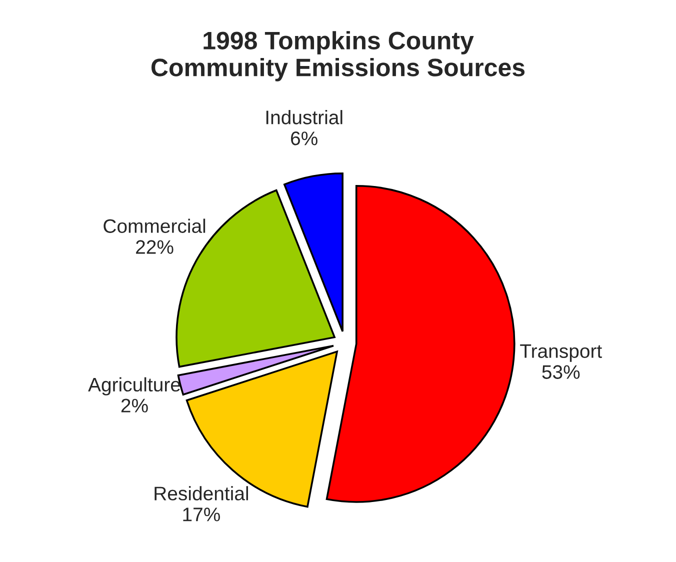 The image size is (676, 562). What do you see at coordinates (201, 515) in the screenshot?
I see `data-label: 17%` at bounding box center [201, 515].